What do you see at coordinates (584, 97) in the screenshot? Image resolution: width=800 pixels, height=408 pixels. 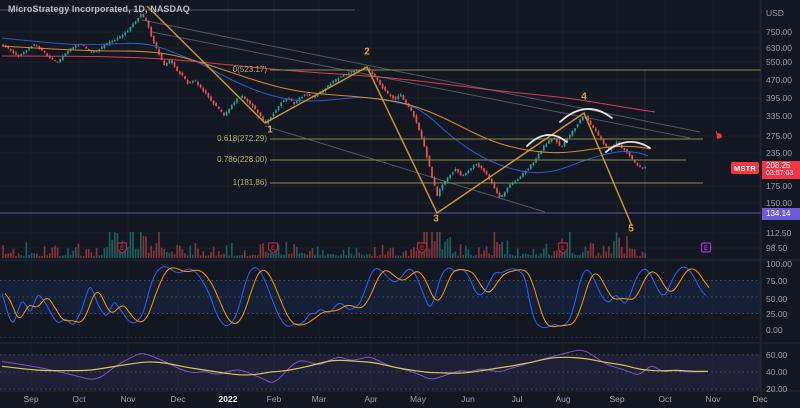 I see `elliott-wave-label: 4` at bounding box center [584, 97].